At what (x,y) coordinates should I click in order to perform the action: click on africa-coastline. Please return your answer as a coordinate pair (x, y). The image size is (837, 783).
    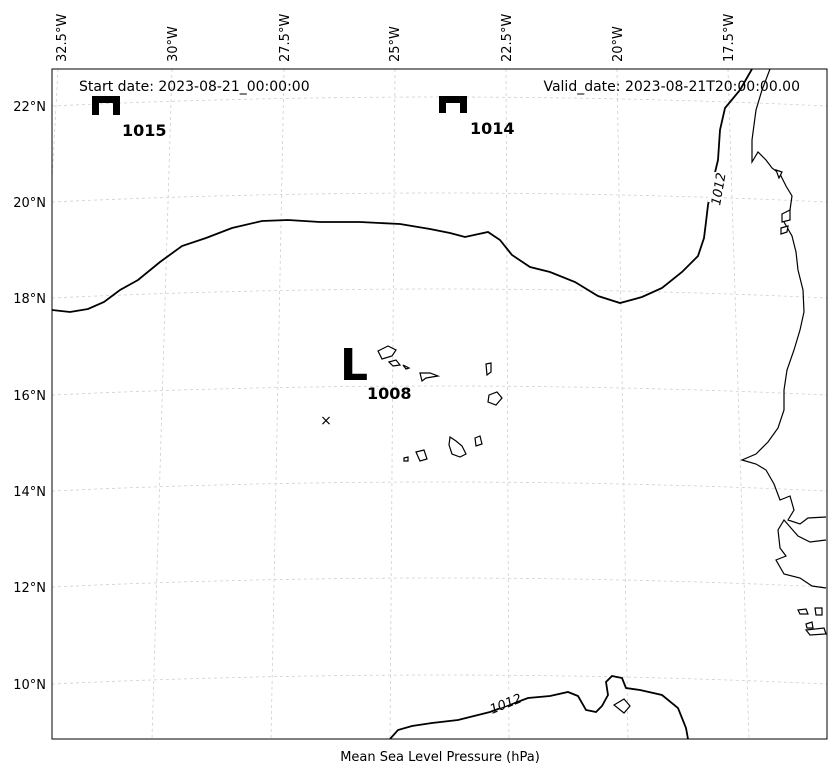
    Looking at the image, I should click on (783, 297).